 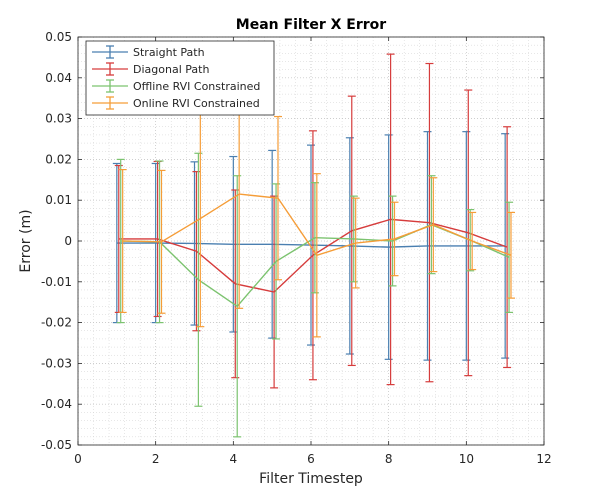 I want to click on x-tick-label: 12, so click(x=543, y=459).